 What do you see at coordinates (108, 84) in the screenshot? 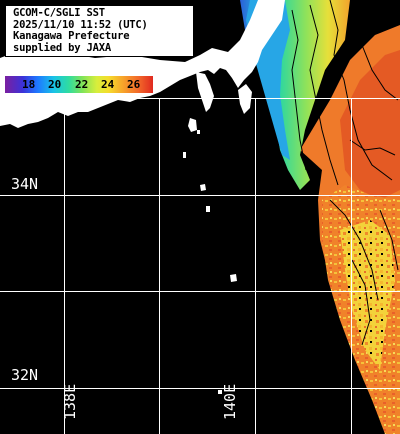
I see `colorbar-tick-24: 24` at bounding box center [108, 84].